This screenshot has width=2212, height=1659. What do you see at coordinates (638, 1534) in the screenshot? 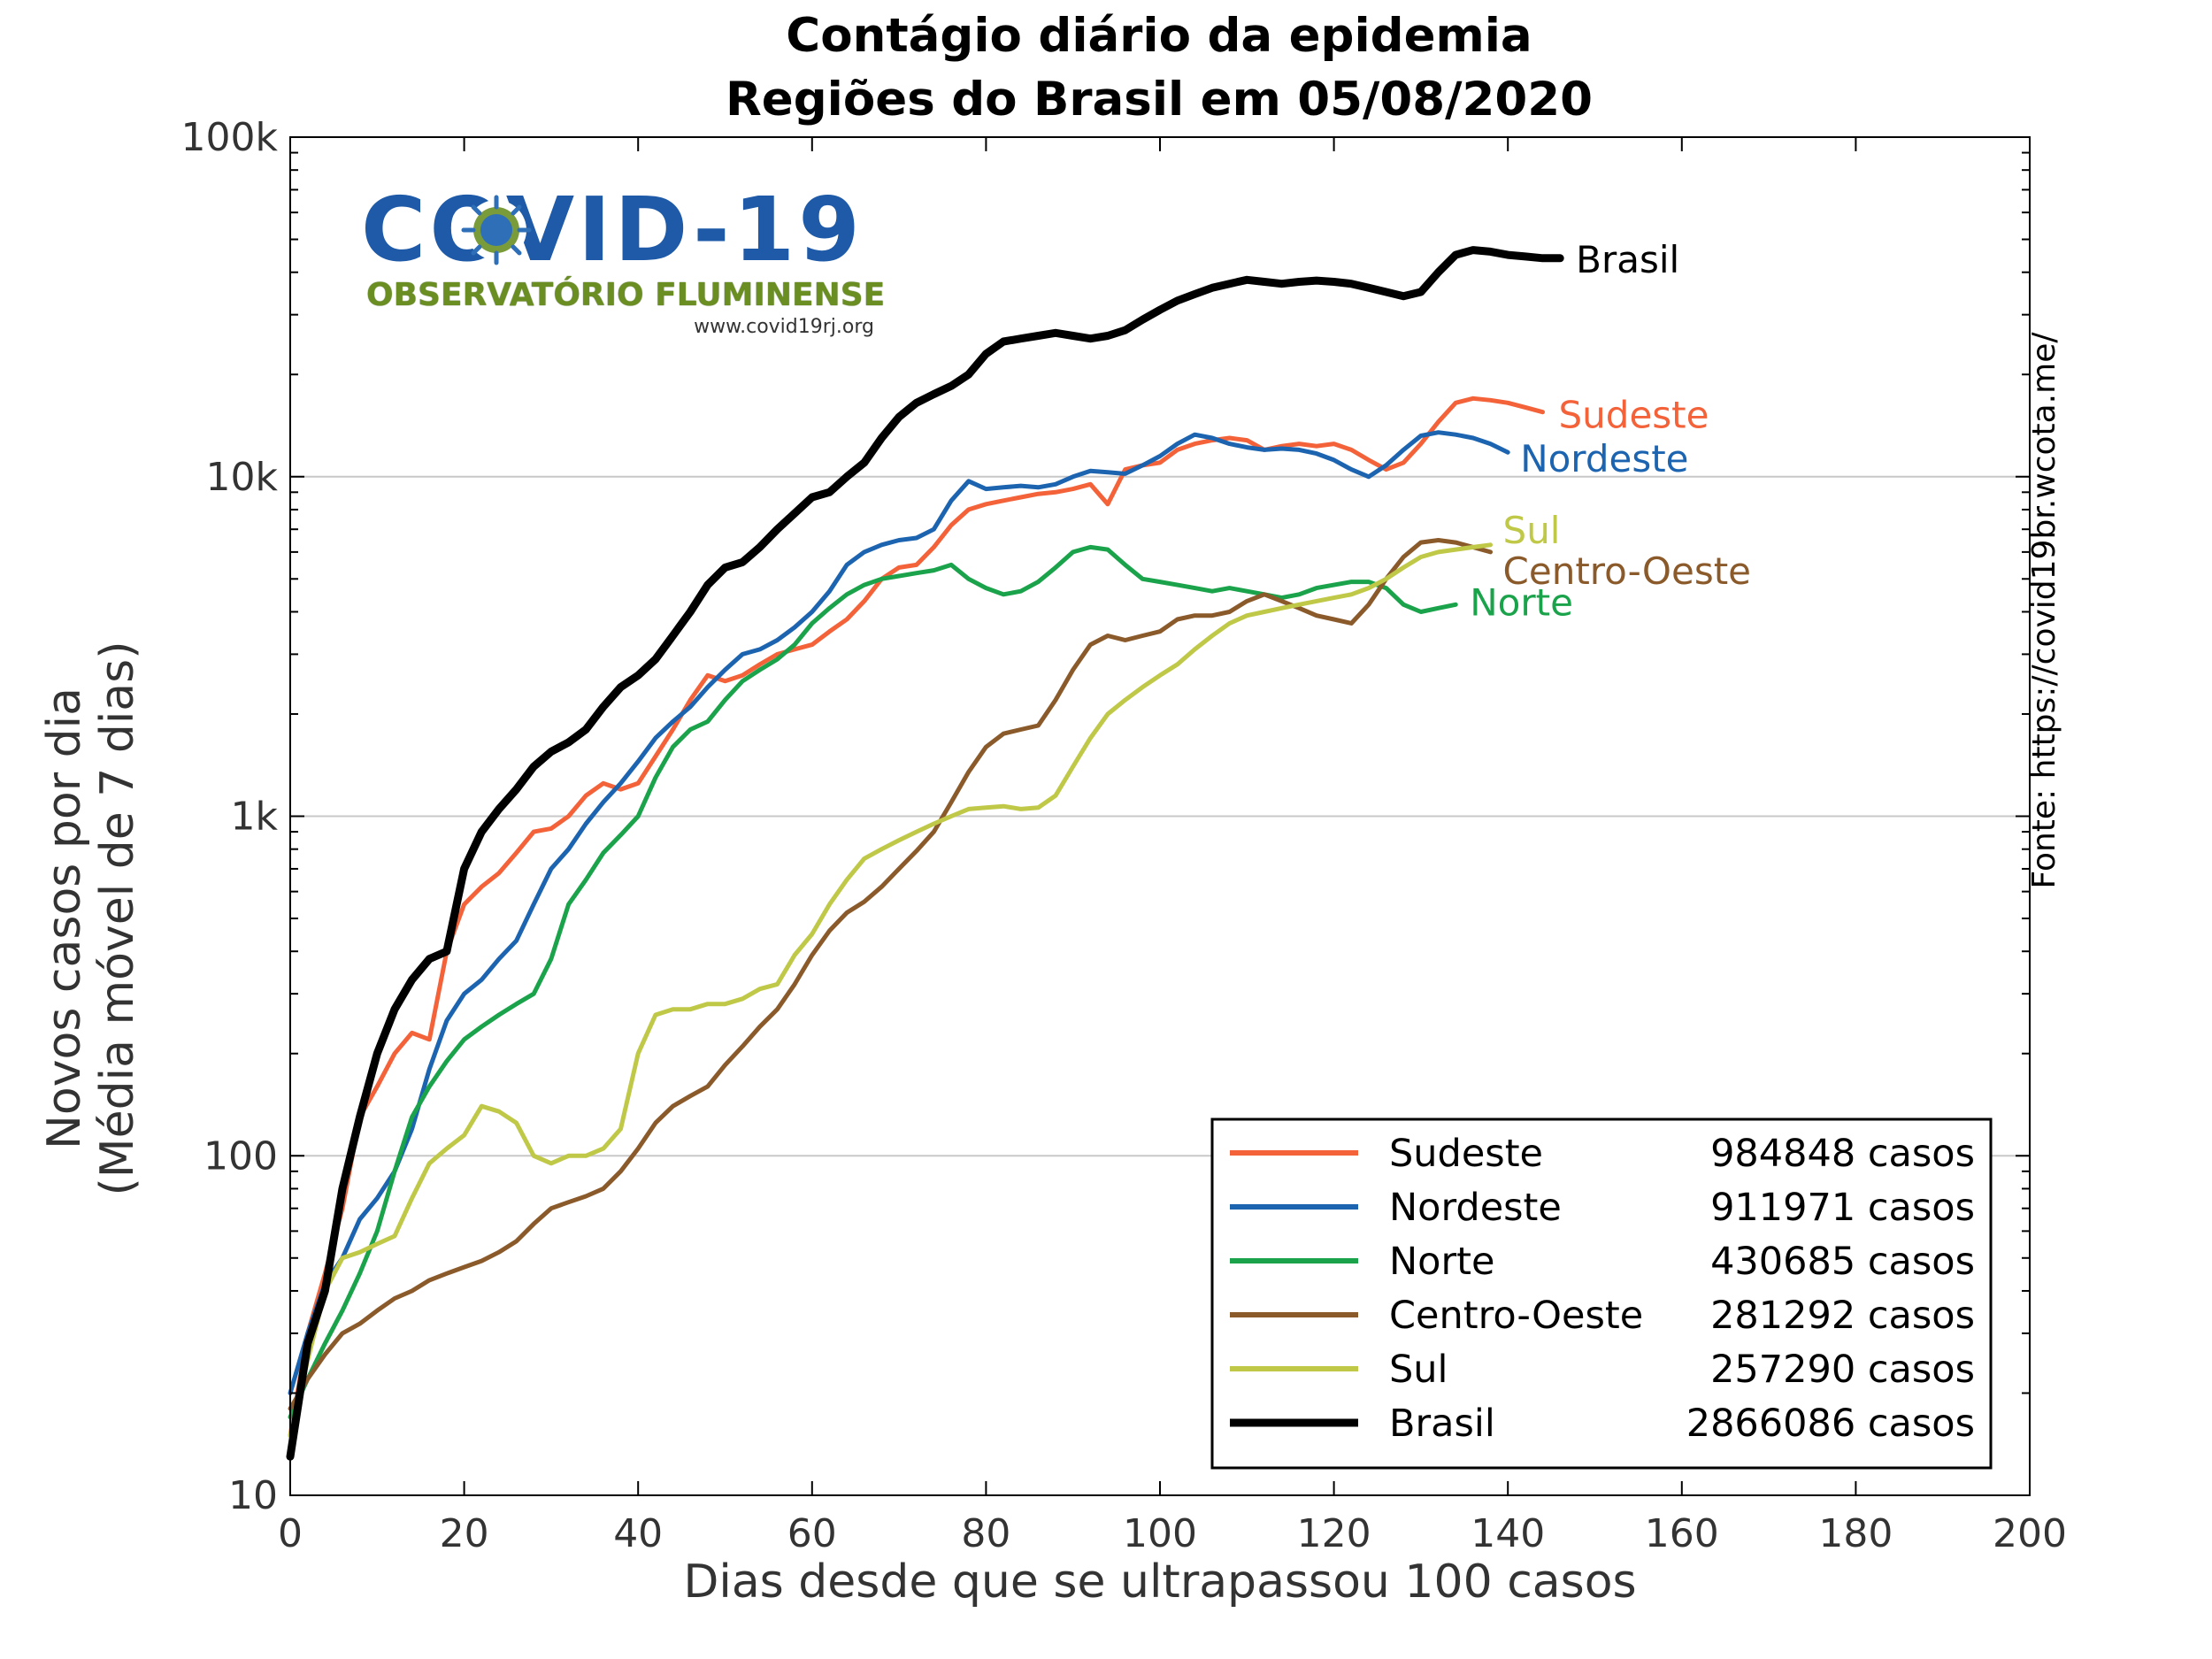
I see `x-tick-label: 40` at bounding box center [638, 1534].